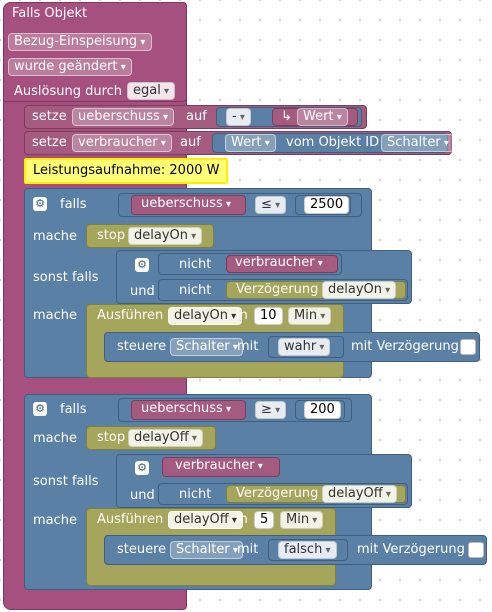  What do you see at coordinates (327, 205) in the screenshot?
I see `number-field-1: 2500` at bounding box center [327, 205].